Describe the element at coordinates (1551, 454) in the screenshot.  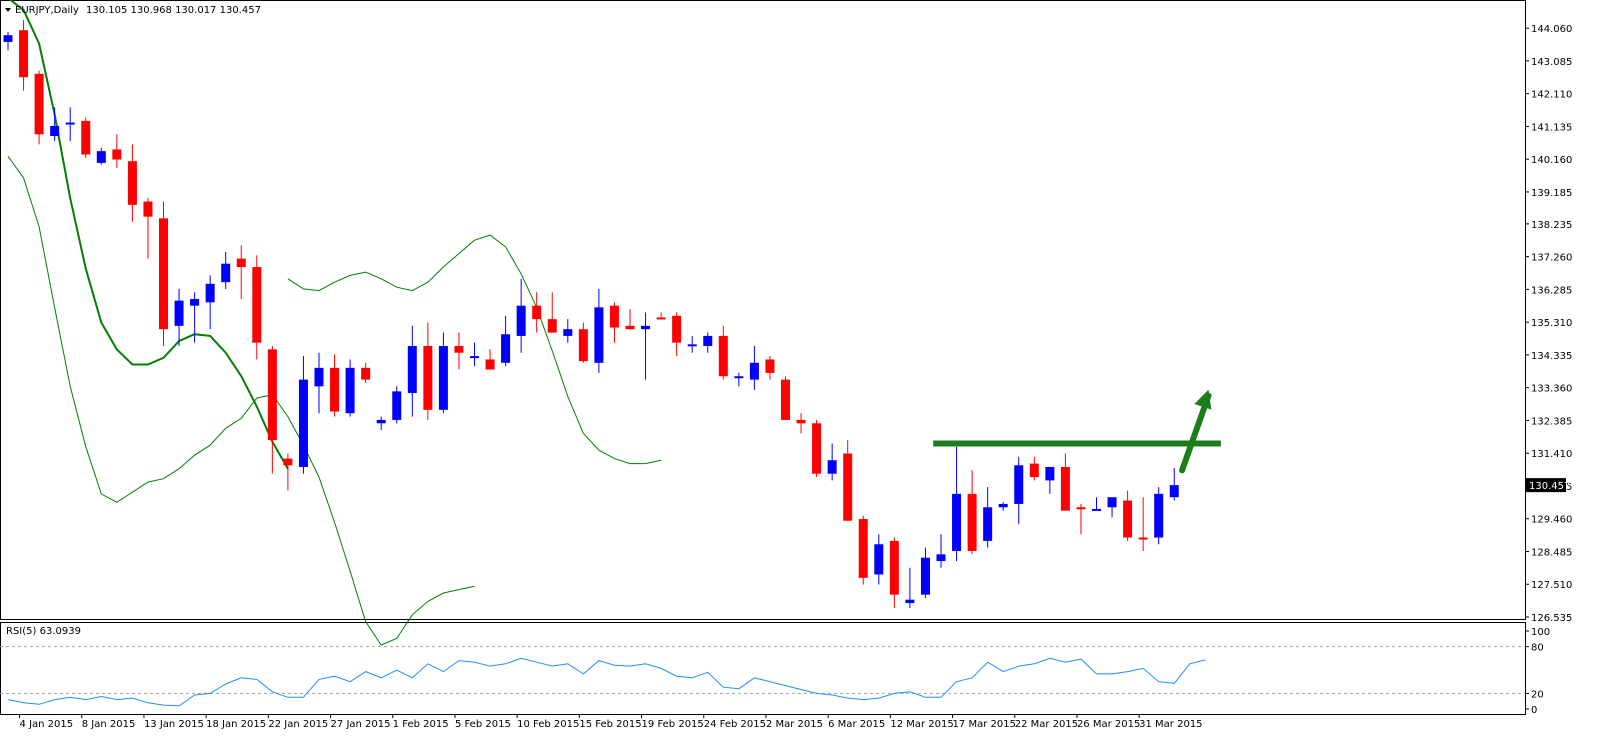
I see `price-tick-label: 131.410` at that location.